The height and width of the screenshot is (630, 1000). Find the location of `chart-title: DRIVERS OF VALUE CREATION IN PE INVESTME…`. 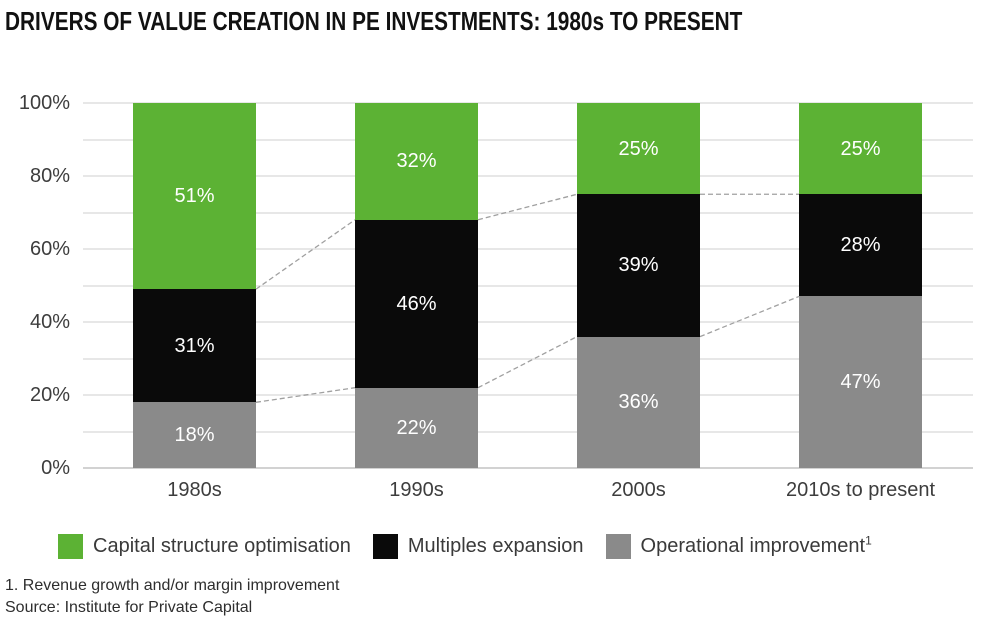

chart-title: DRIVERS OF VALUE CREATION IN PE INVESTME… is located at coordinates (374, 21).